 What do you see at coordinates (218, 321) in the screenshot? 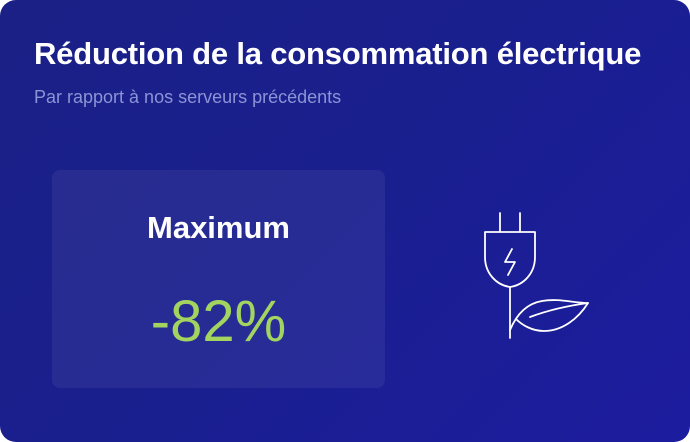
I see `stat-value: -82%` at bounding box center [218, 321].